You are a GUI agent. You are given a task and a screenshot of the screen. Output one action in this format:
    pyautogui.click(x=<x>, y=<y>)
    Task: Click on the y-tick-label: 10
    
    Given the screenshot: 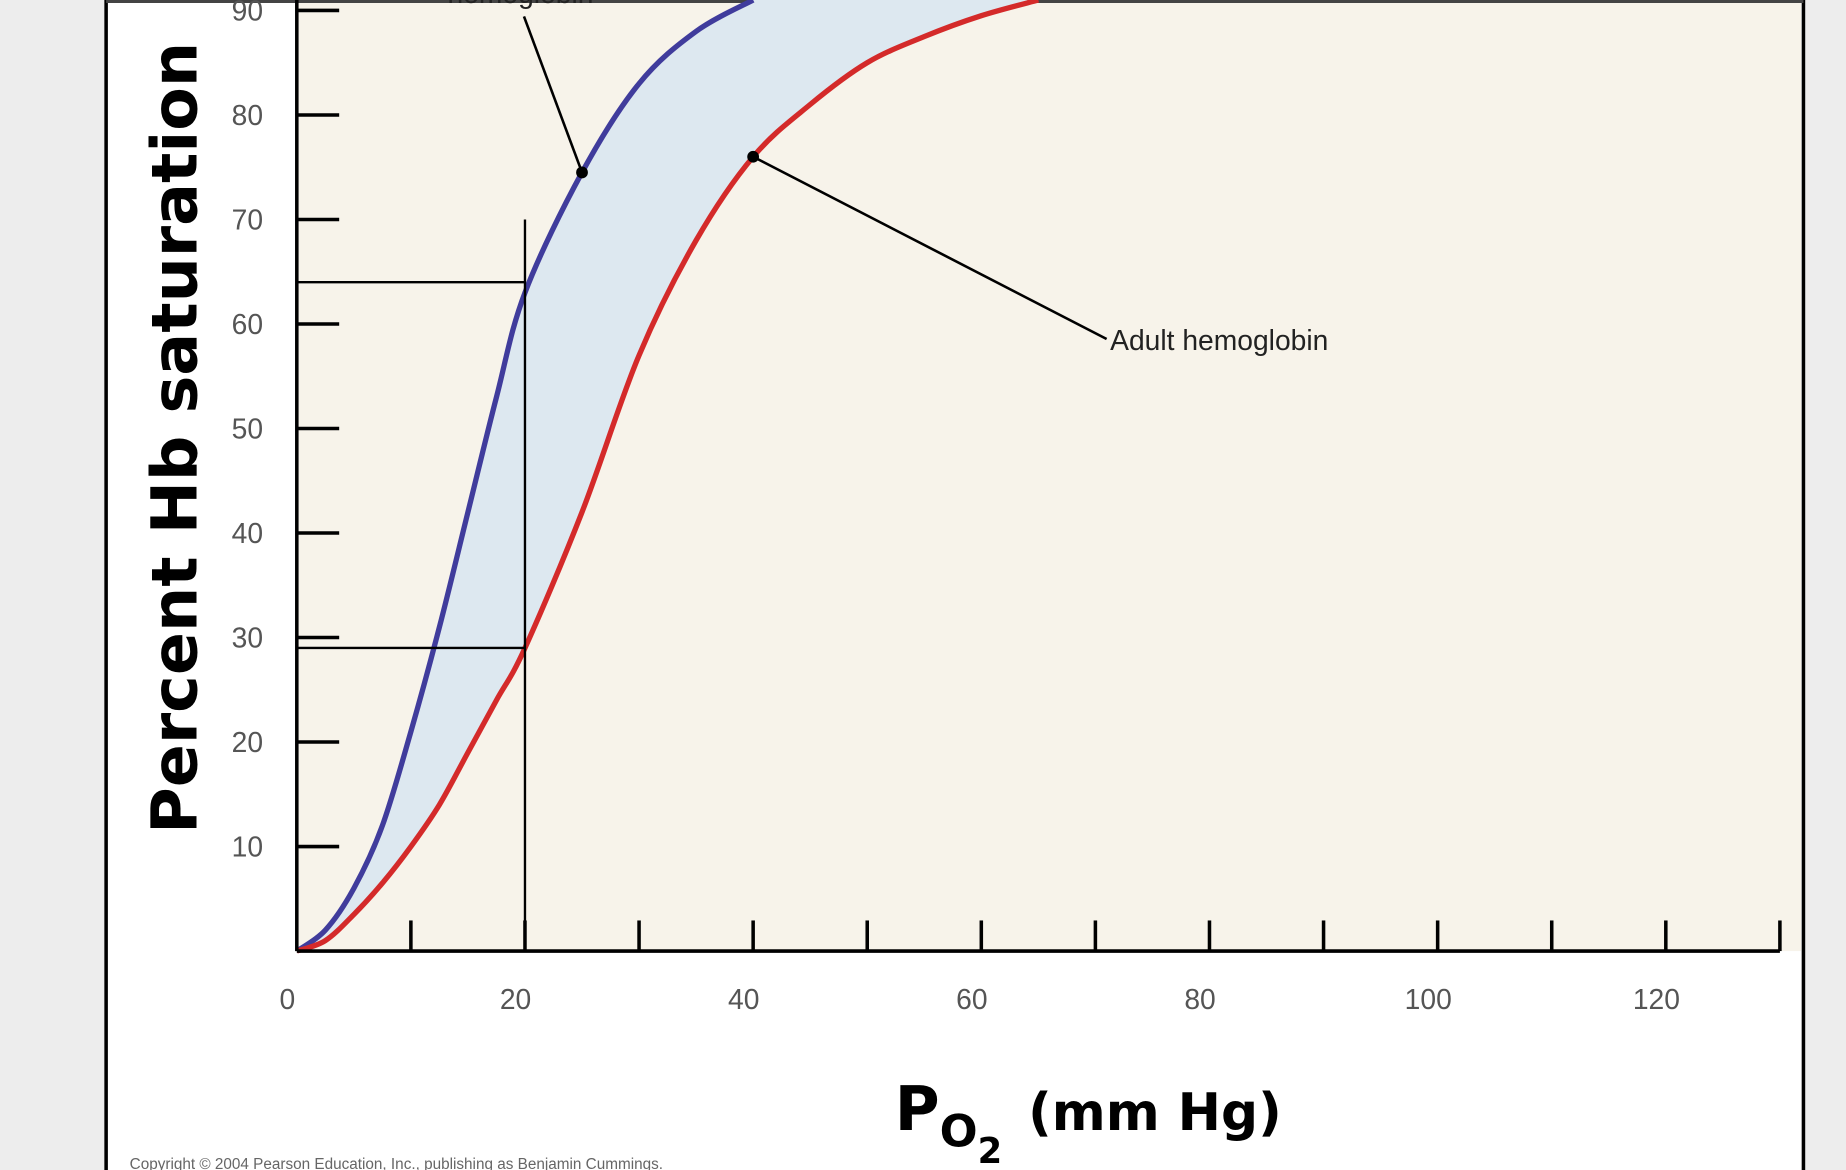 What is the action you would take?
    pyautogui.click(x=247, y=846)
    